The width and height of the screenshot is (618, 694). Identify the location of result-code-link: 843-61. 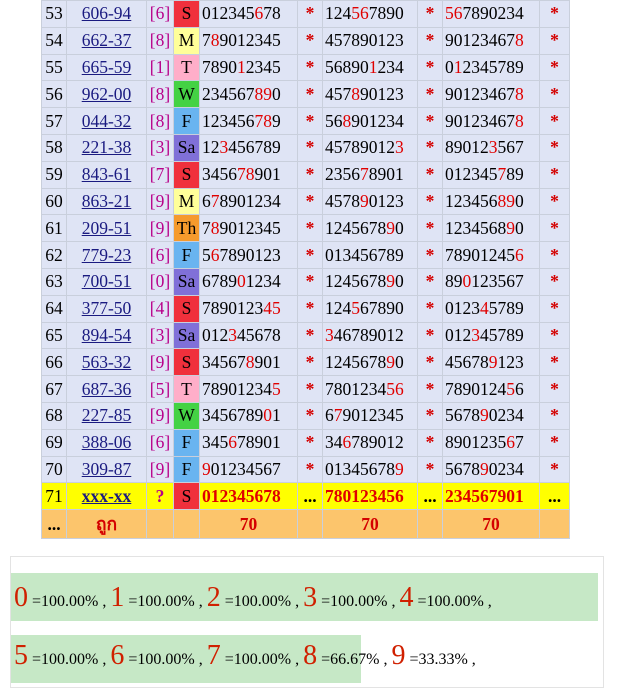
(106, 174).